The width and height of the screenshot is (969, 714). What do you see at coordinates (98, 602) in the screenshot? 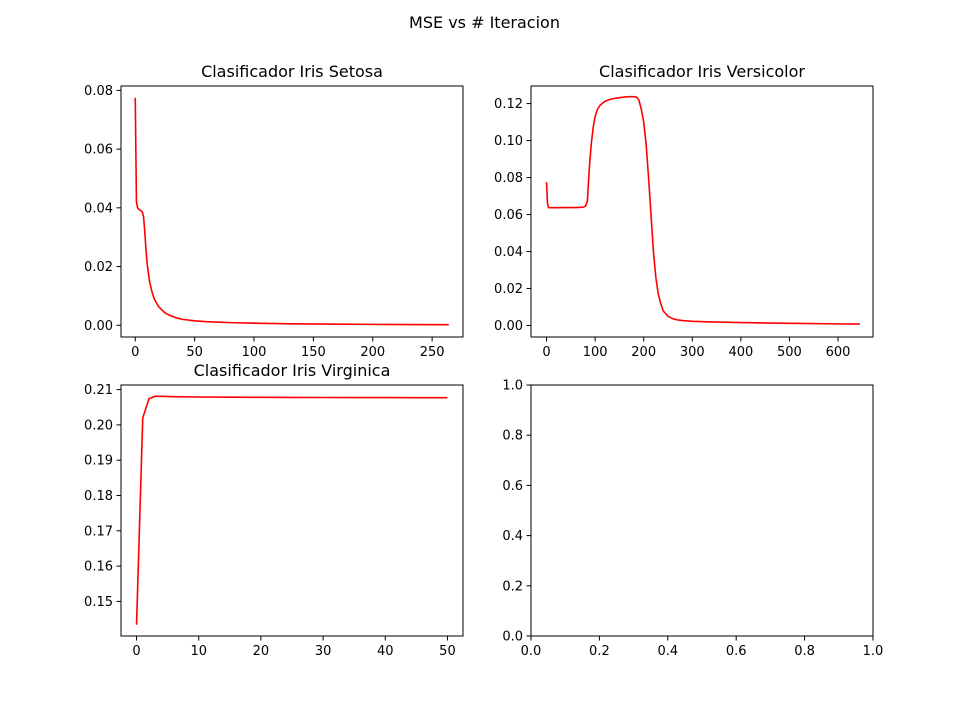
I see `y-tick-label: 0.15` at bounding box center [98, 602].